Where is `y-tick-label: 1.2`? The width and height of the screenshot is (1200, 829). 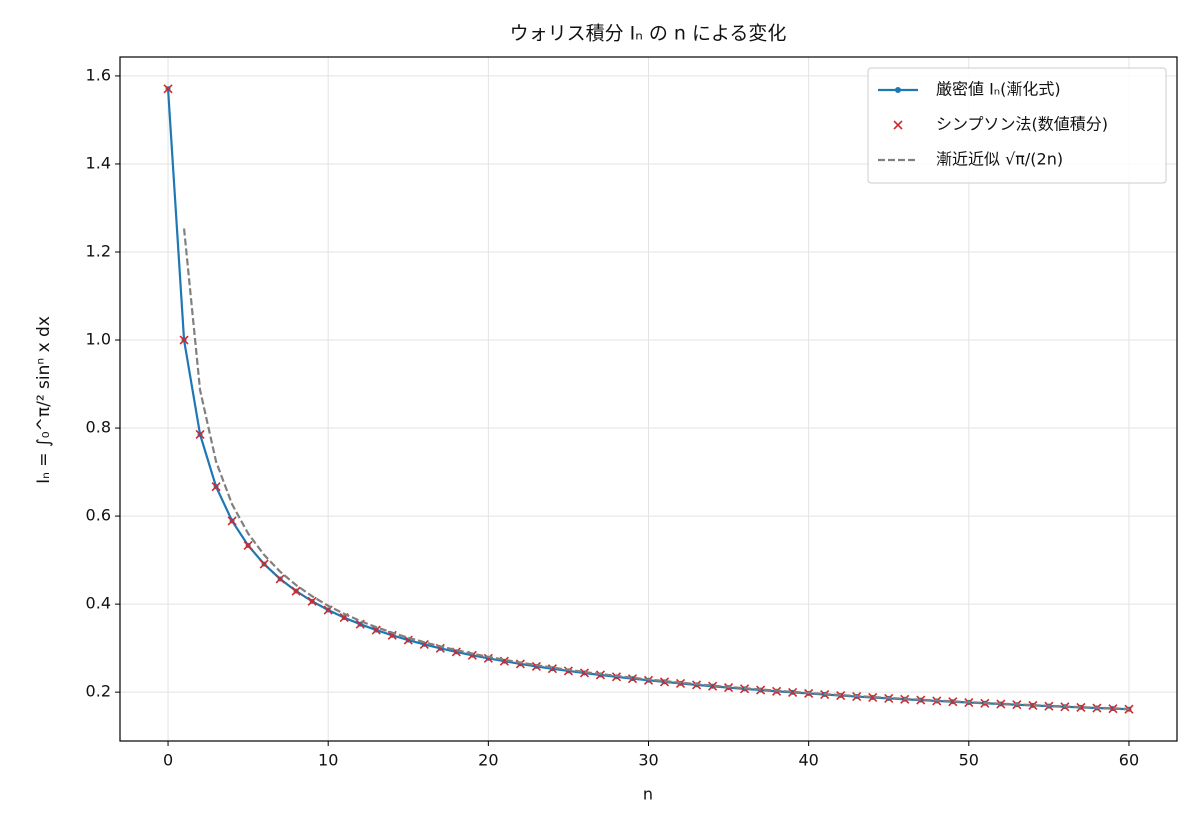
y-tick-label: 1.2 is located at coordinates (98, 250).